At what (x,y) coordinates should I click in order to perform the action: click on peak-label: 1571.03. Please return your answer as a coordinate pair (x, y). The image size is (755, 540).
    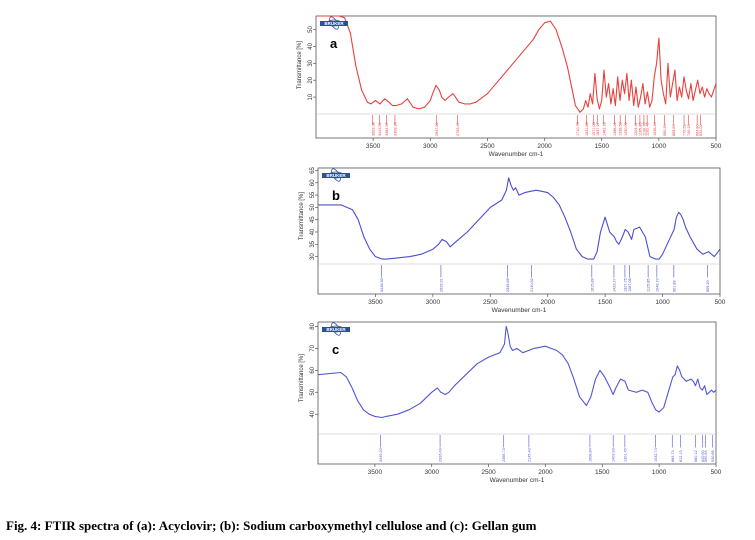
    Looking at the image, I should click on (594, 129).